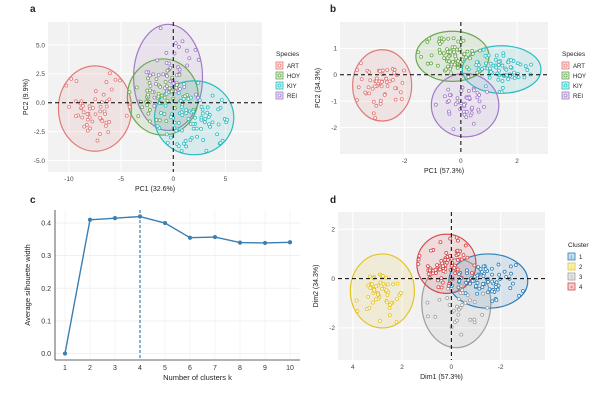 The image size is (600, 400). I want to click on y-tick-label: 2, so click(333, 230).